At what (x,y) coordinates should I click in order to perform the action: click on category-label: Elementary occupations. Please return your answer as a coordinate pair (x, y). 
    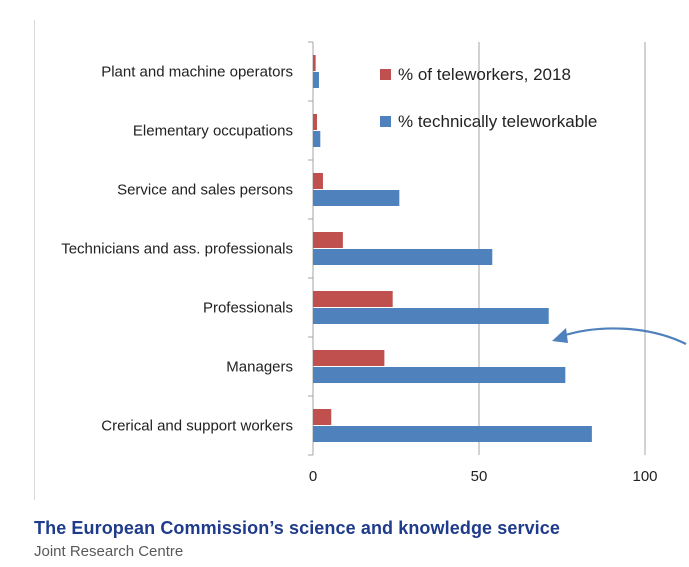
    Looking at the image, I should click on (213, 131).